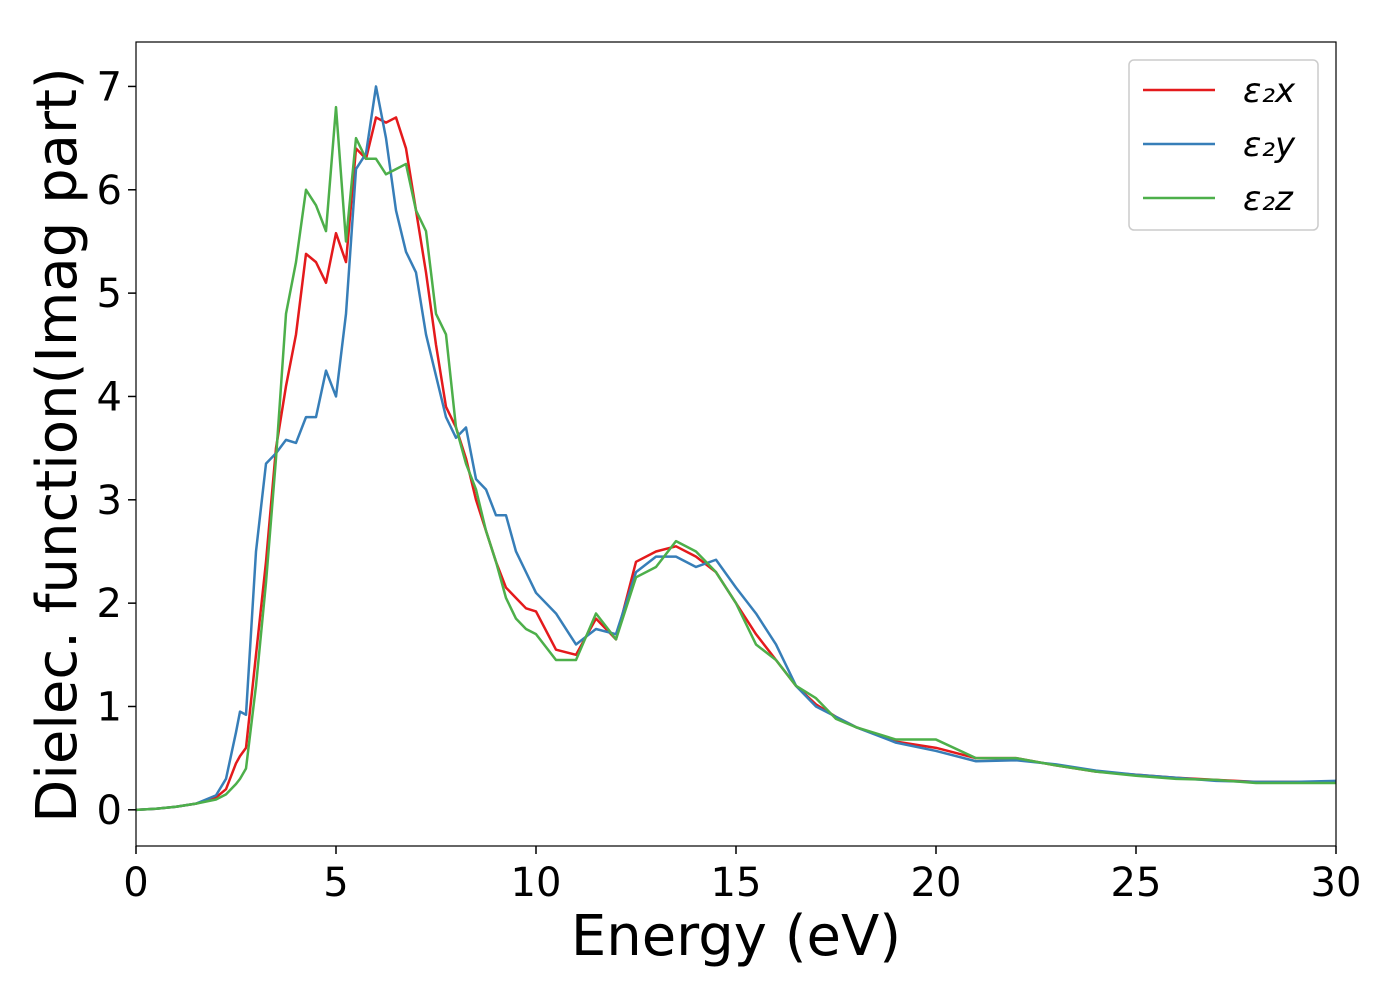 Image resolution: width=1400 pixels, height=1000 pixels. Describe the element at coordinates (1136, 883) in the screenshot. I see `x-tick-label: 25` at that location.